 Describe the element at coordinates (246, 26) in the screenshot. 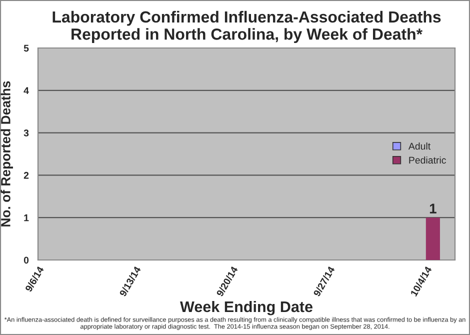

I see `chart-title: Laboratory Confirmed Influenza-Associated Deaths Reported in North Carolina, by Week of Death*` at that location.